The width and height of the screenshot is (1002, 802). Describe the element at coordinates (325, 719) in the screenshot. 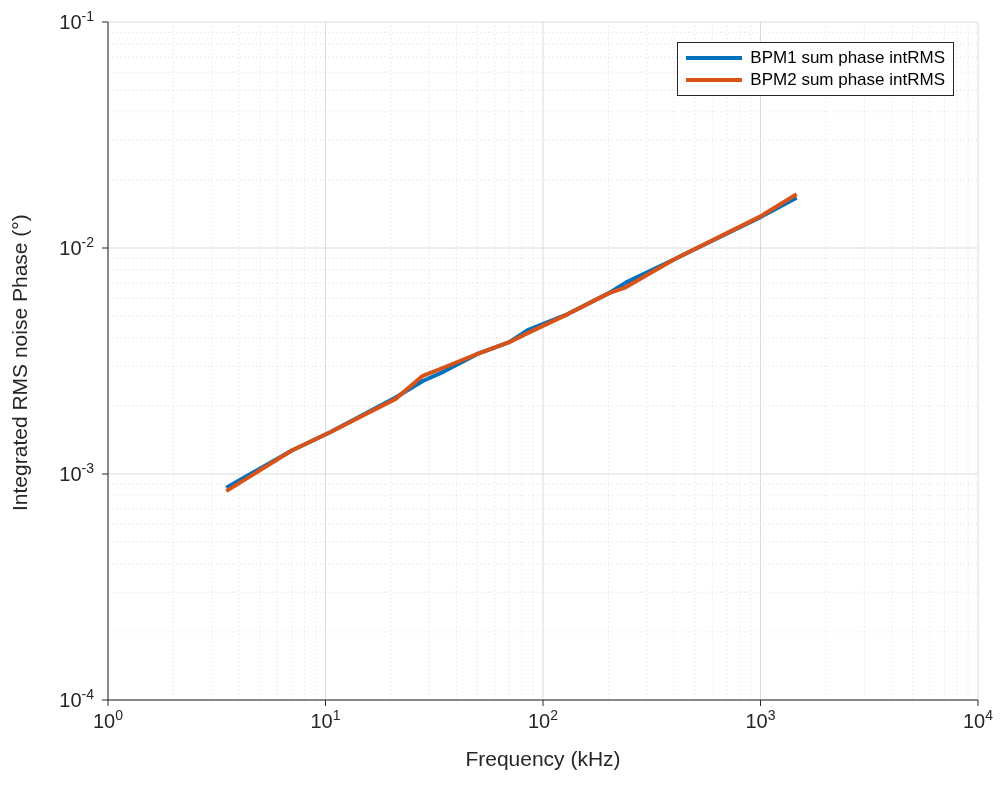

I see `x-tick-label: 10$^{1}$` at that location.